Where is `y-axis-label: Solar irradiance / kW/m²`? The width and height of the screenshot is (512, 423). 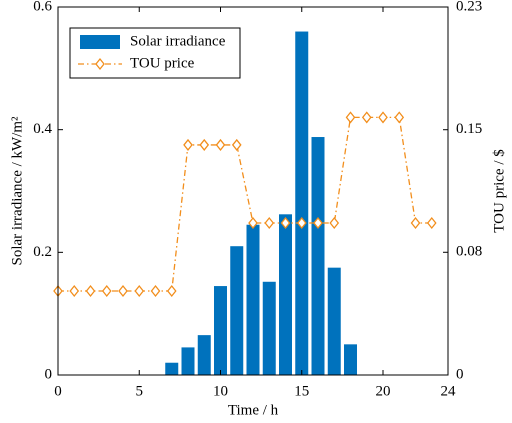 y-axis-label: Solar irradiance / kW/m² is located at coordinates (17, 191).